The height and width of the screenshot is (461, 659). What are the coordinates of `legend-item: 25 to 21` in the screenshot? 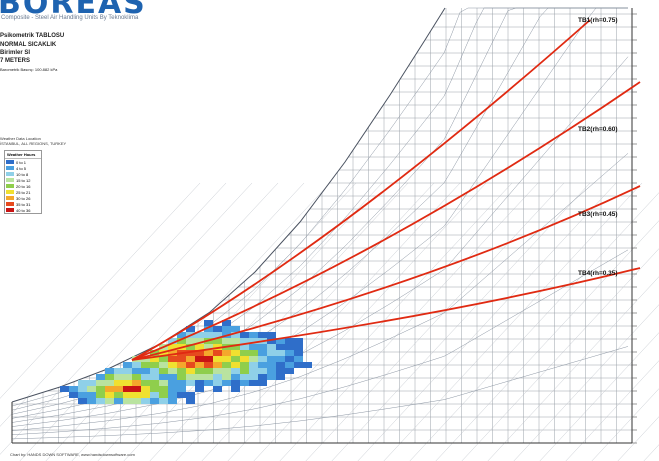 It's located at (23, 192).